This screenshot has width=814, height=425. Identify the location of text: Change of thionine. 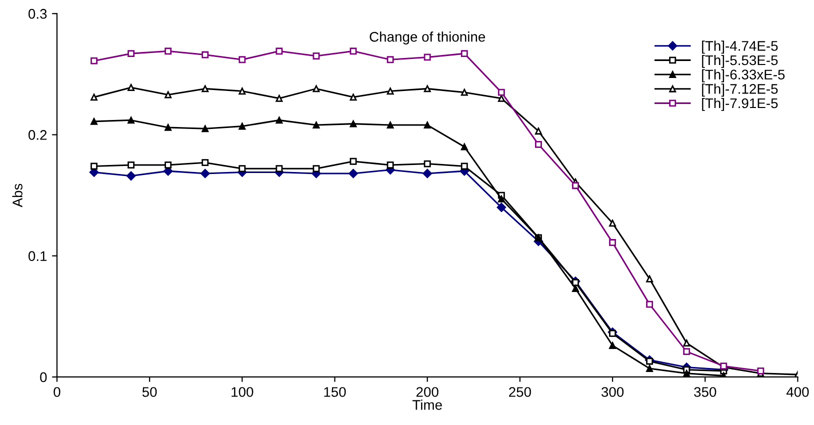
(428, 38).